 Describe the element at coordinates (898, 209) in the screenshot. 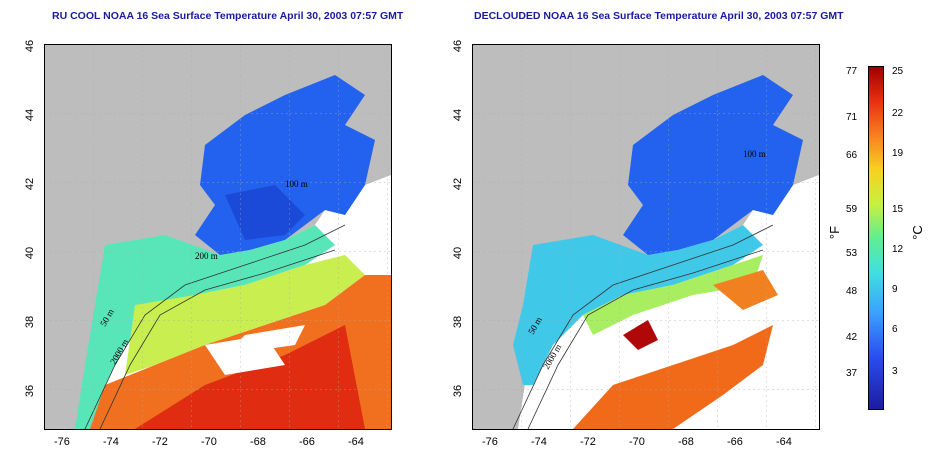

I see `colorbar-celsius-tick: 15` at that location.